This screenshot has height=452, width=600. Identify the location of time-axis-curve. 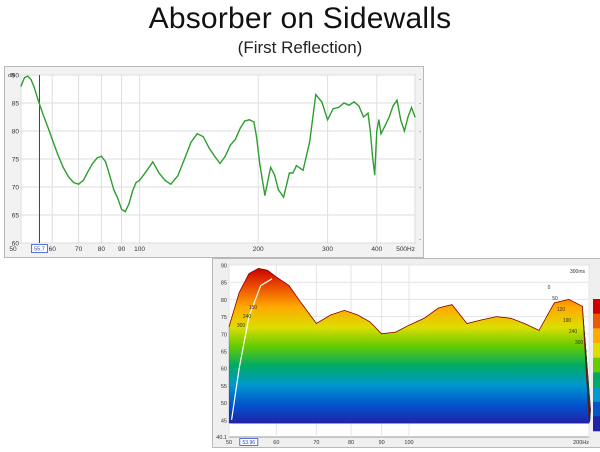
(252, 349).